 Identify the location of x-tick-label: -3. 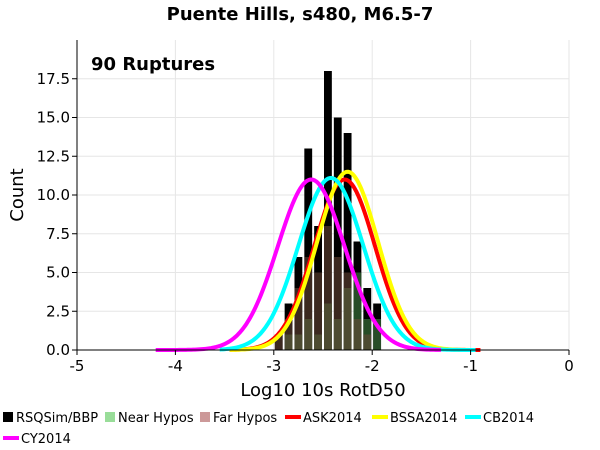
(273, 366).